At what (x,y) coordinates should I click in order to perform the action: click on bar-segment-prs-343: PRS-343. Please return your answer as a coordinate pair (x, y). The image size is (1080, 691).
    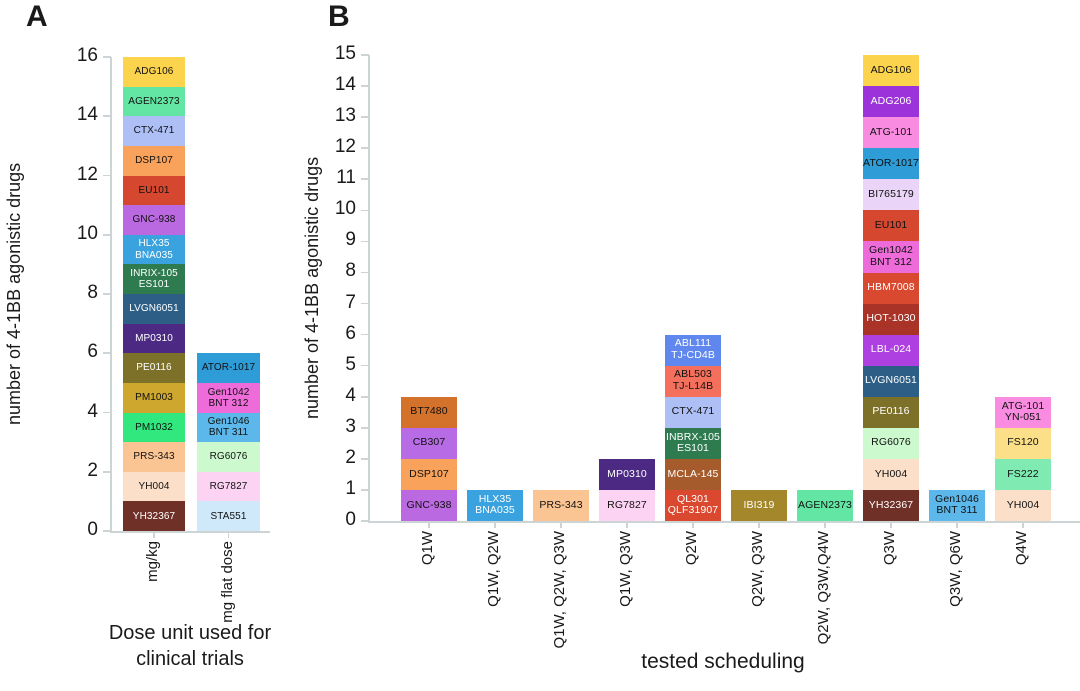
    Looking at the image, I should click on (561, 505).